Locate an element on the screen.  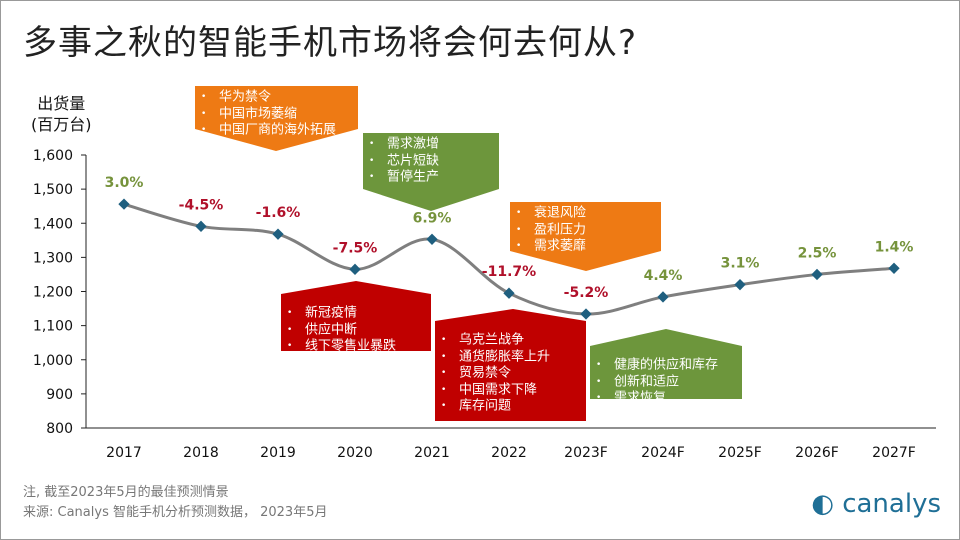
callout-item: 衰退风险 is located at coordinates (551, 213).